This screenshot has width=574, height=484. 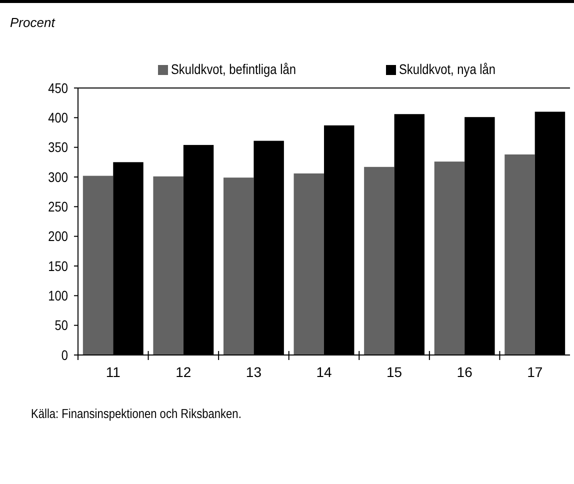 I want to click on x-tick-label: 13, so click(x=254, y=372).